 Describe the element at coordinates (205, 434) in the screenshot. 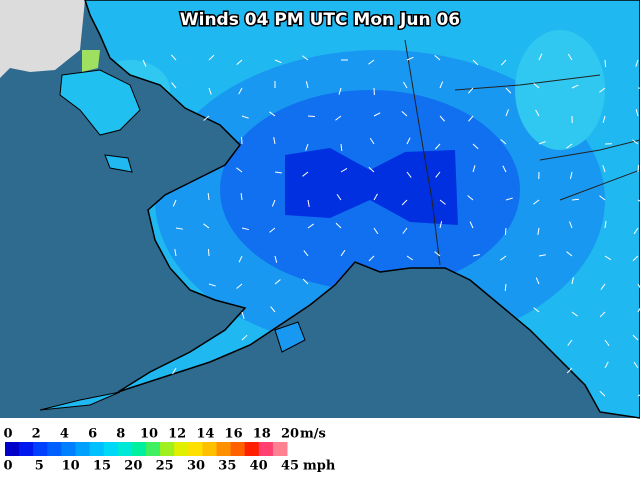

I see `ms-label: 14` at that location.